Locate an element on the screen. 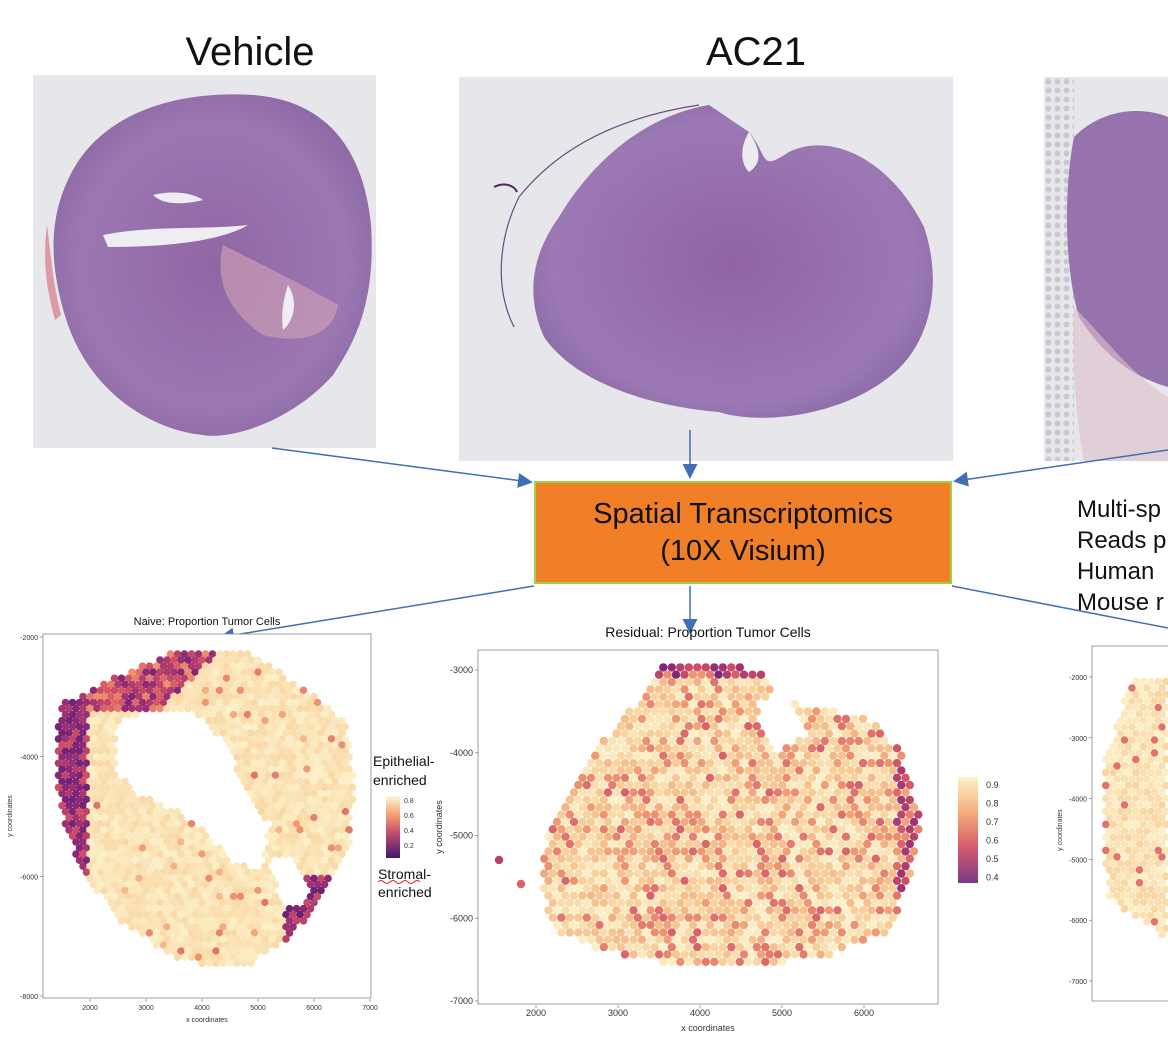  box-line-2: (10X Visium) is located at coordinates (743, 550).